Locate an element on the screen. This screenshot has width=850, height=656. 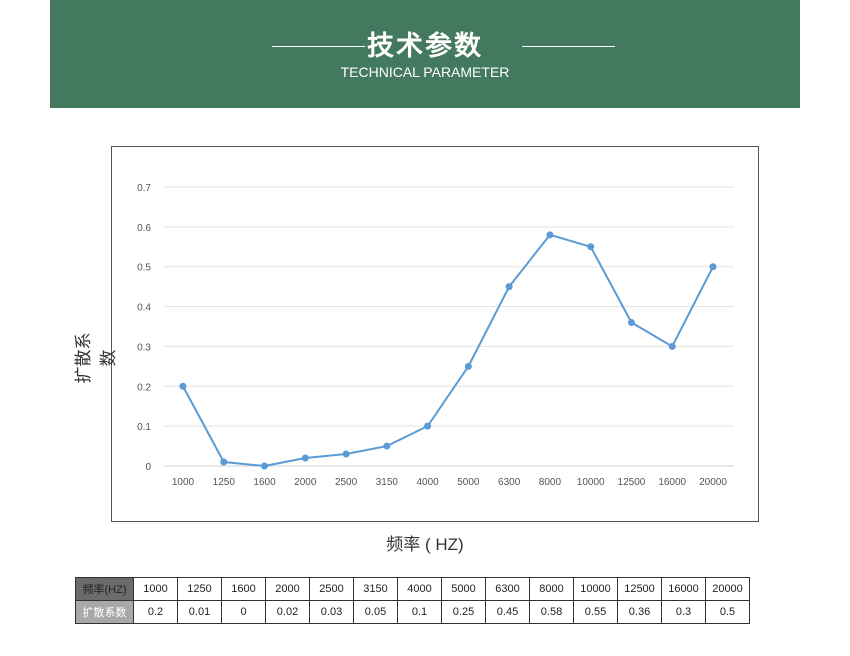
y-tick-label: 0.2 is located at coordinates (144, 387).